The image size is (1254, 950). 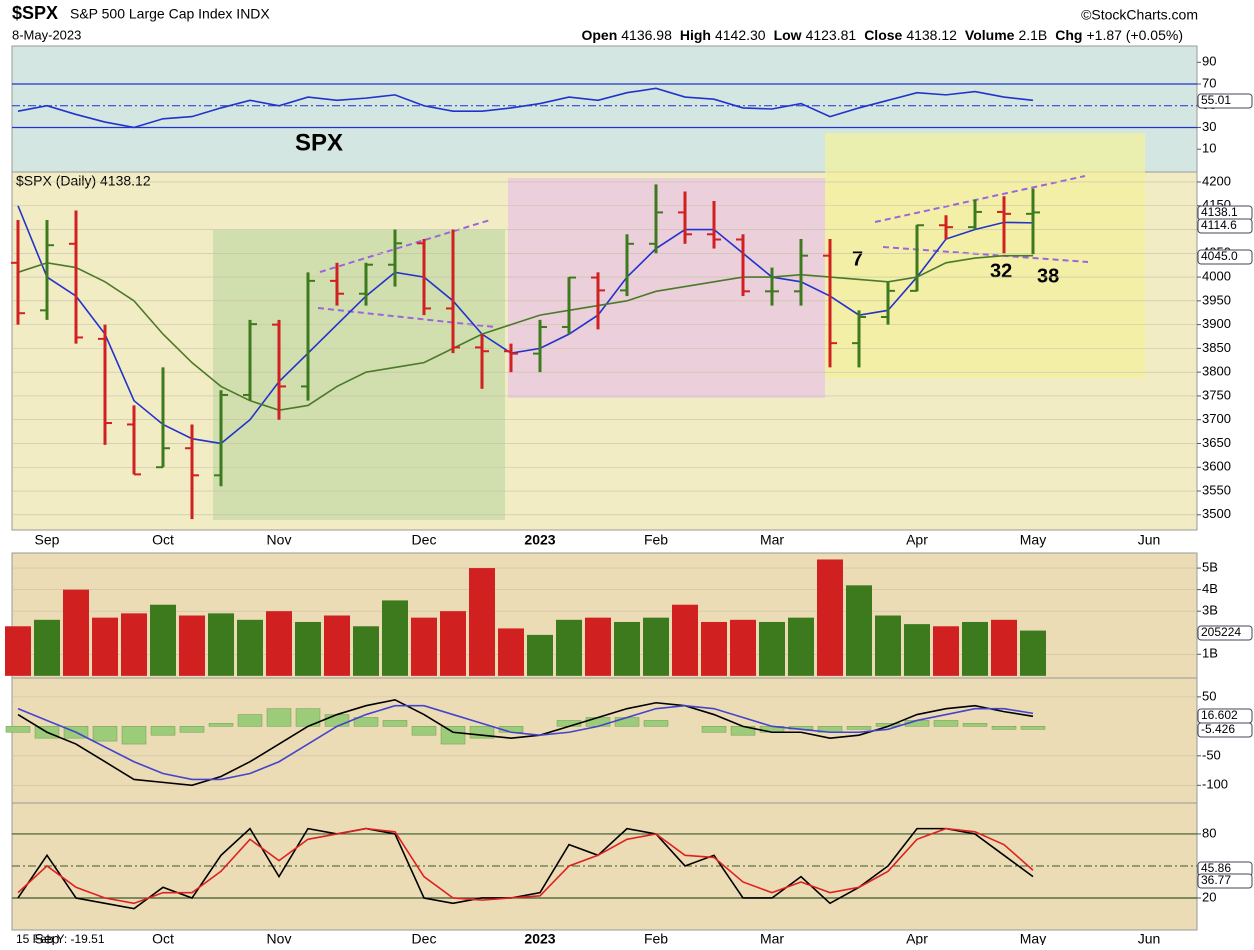 What do you see at coordinates (1134, 35) in the screenshot?
I see `stat-value: +1.87 (+0.05%)` at bounding box center [1134, 35].